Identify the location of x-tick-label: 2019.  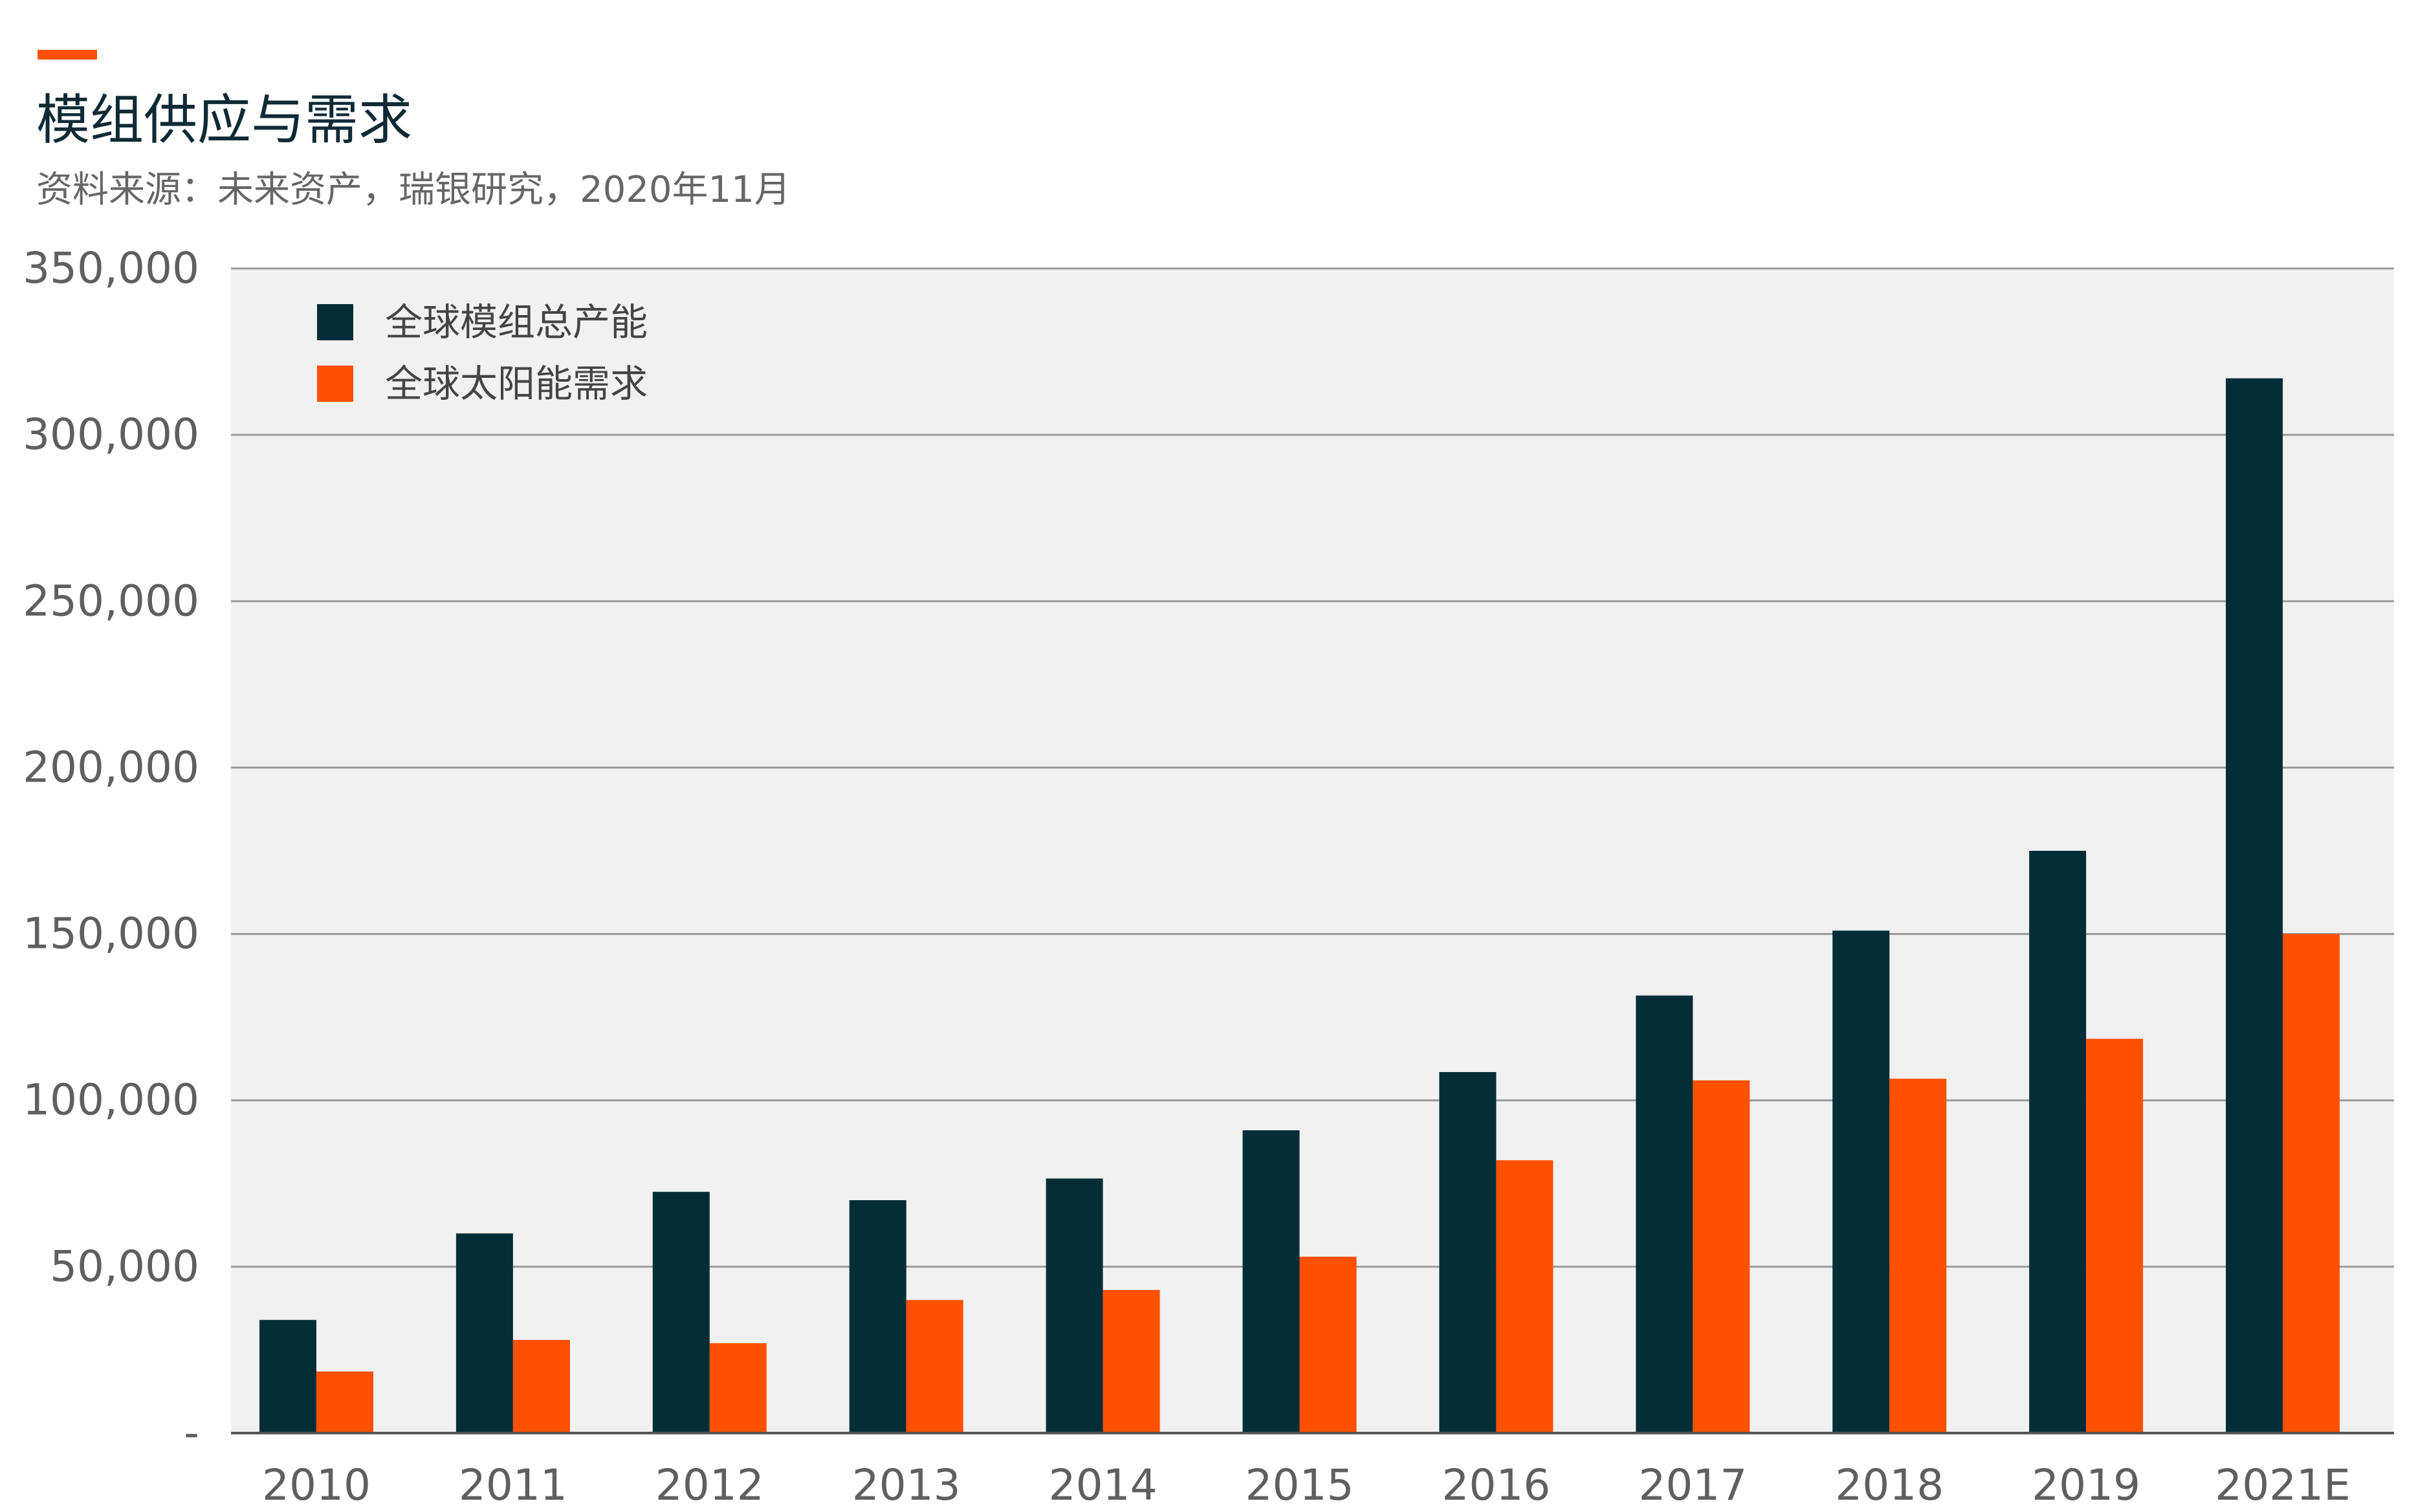
(2086, 1485).